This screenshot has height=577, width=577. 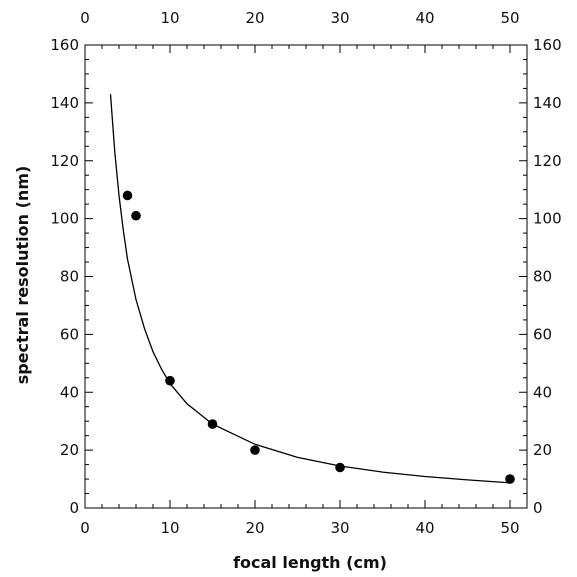 What do you see at coordinates (64, 45) in the screenshot?
I see `y-tick-label-left: 160` at bounding box center [64, 45].